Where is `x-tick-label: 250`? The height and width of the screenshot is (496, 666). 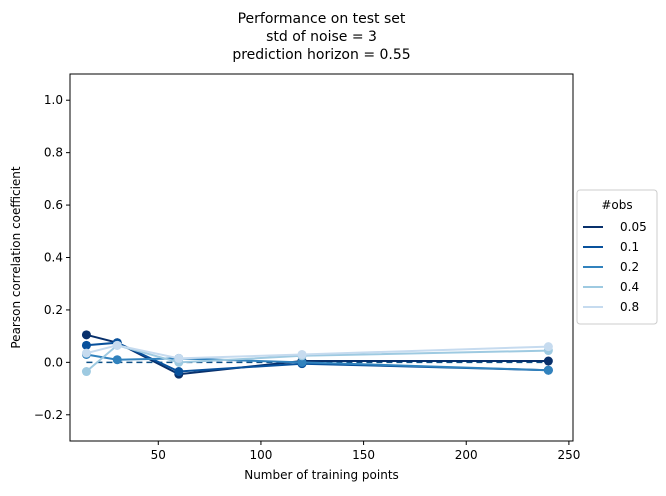 x-tick-label: 250 is located at coordinates (568, 455).